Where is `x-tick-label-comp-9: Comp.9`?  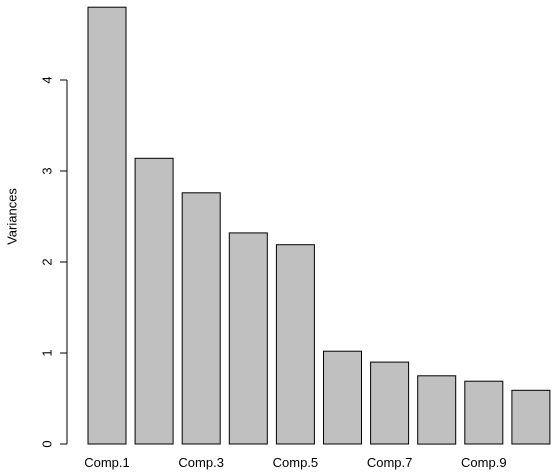 x-tick-label-comp-9: Comp.9 is located at coordinates (484, 462).